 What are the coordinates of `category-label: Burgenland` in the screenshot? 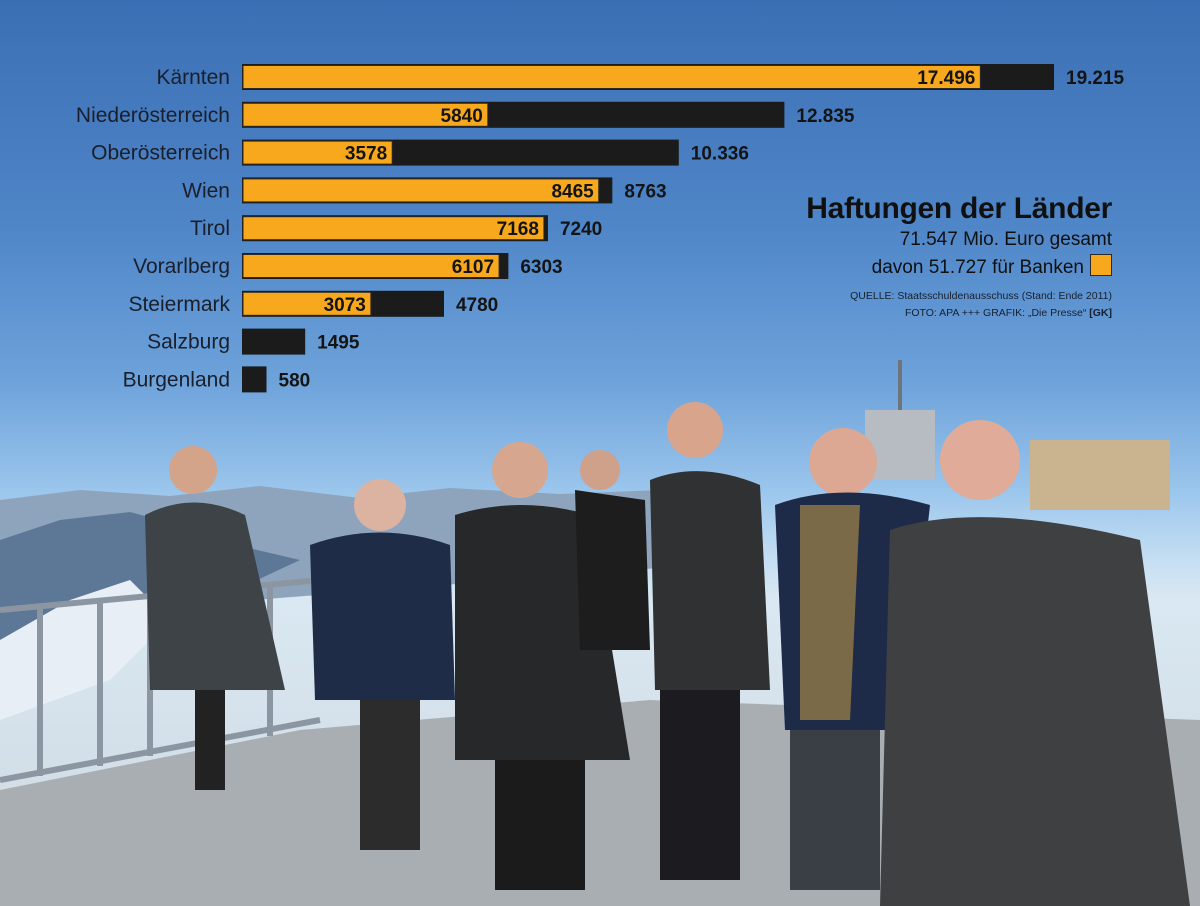 It's located at (176, 379).